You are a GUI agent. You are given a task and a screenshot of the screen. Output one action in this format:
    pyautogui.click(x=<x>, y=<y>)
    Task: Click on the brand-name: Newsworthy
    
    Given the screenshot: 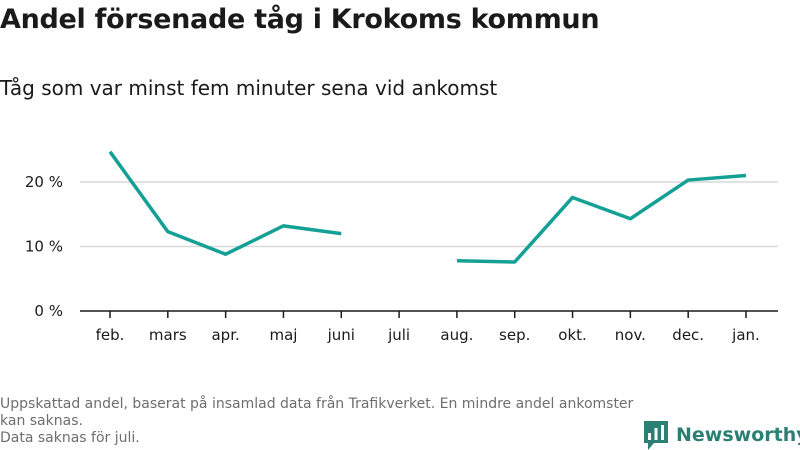 What is the action you would take?
    pyautogui.click(x=738, y=435)
    